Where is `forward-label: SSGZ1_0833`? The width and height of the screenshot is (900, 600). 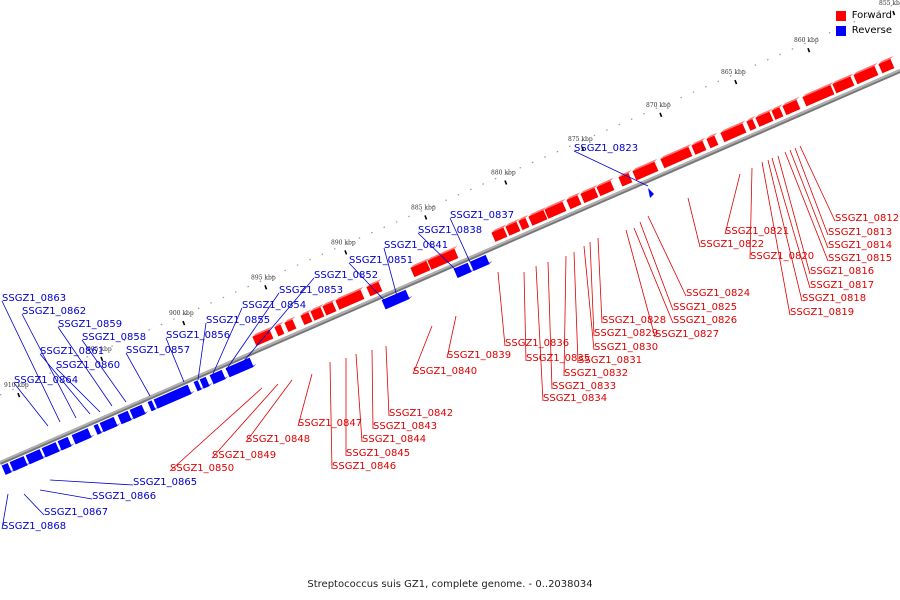 forward-label: SSGZ1_0833 is located at coordinates (584, 386).